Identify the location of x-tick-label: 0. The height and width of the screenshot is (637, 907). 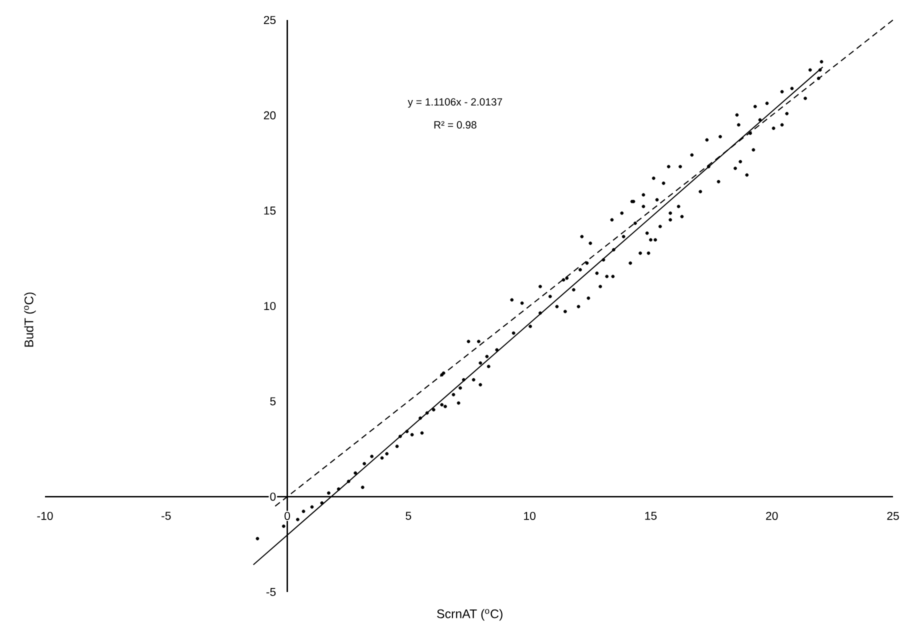
(287, 516).